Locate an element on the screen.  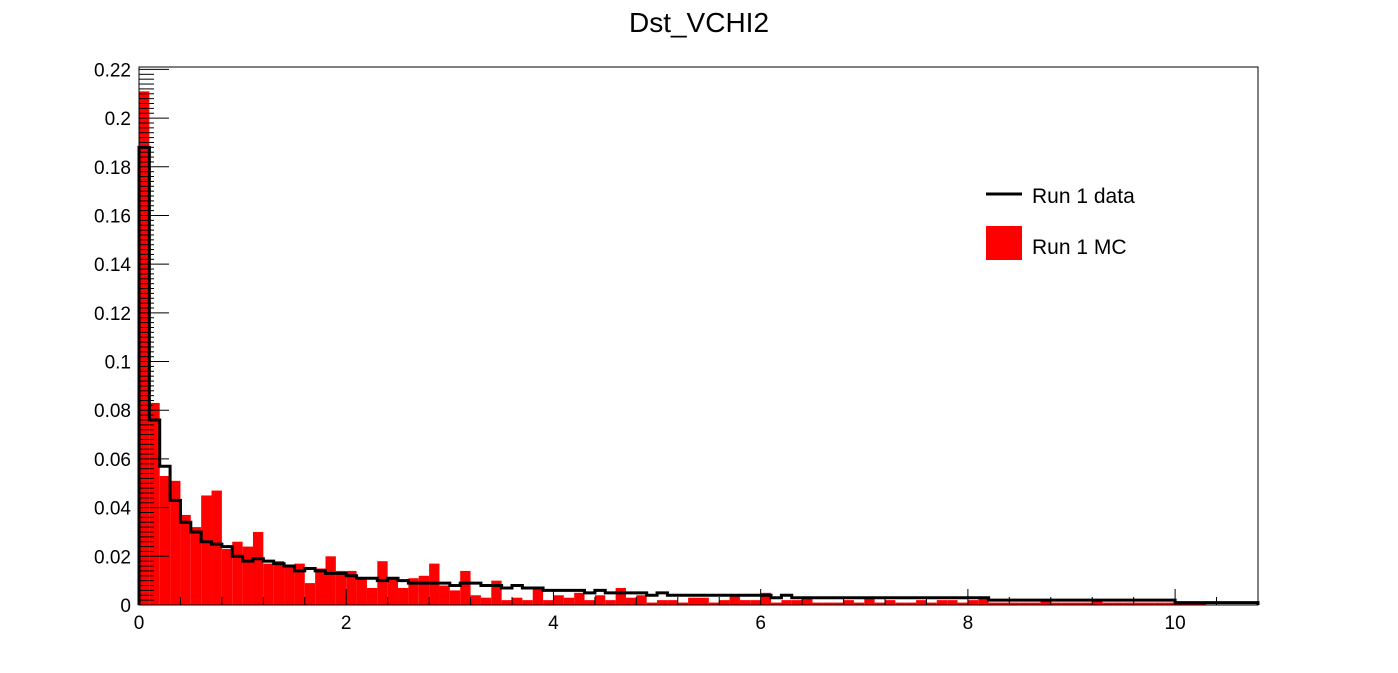
x-tick-label: 4 is located at coordinates (553, 623).